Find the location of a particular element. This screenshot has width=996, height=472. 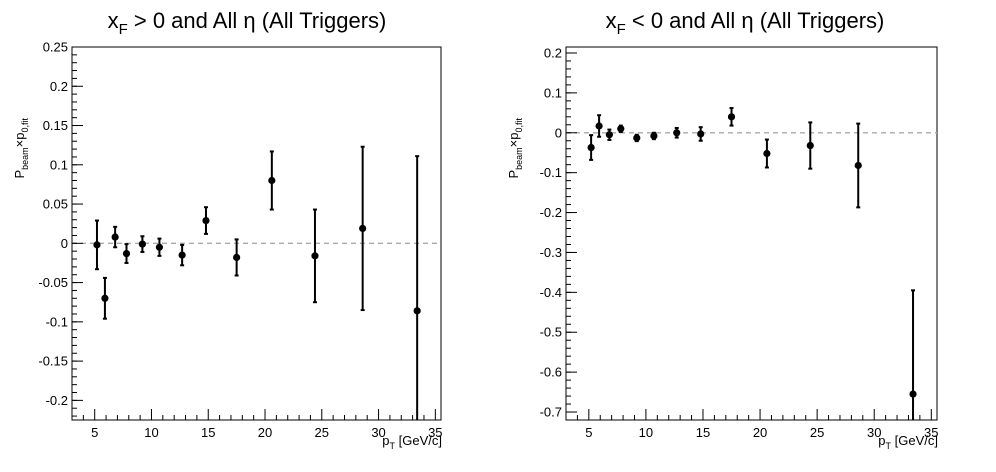

y-tick-label: -0.05 is located at coordinates (53, 282).